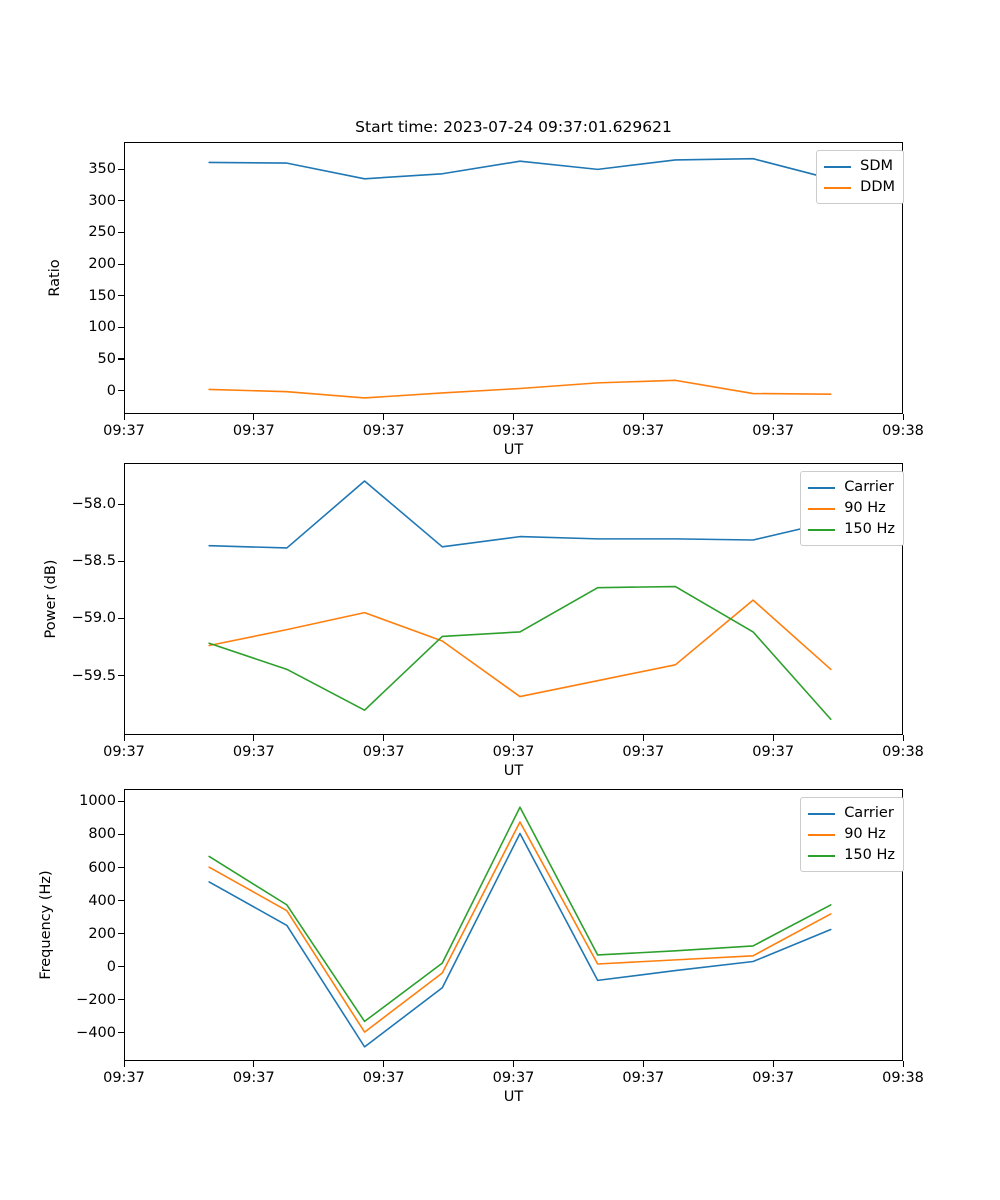  What do you see at coordinates (822, 834) in the screenshot?
I see `legend-swatch-90hz-freq` at bounding box center [822, 834].